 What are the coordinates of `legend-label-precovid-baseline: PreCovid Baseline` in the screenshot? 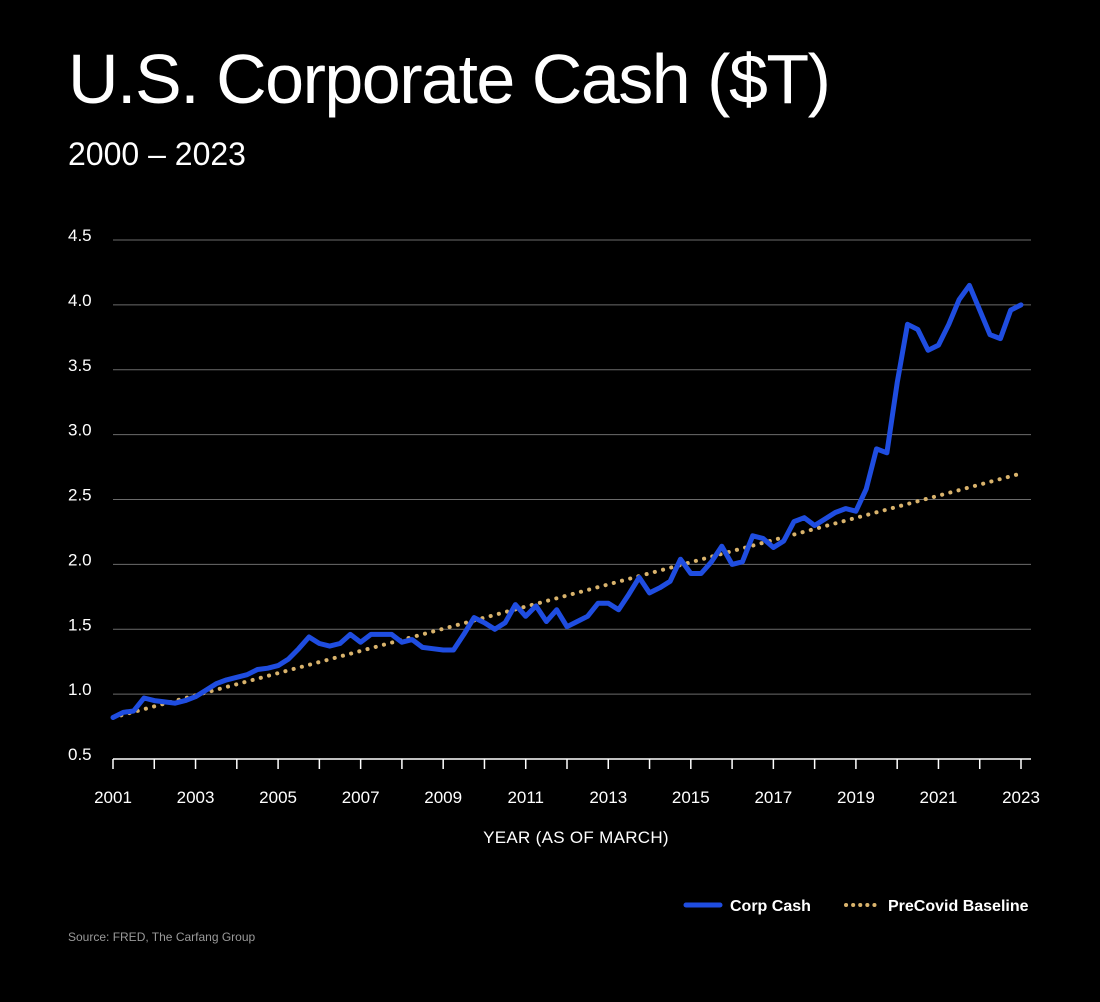 It's located at (958, 906).